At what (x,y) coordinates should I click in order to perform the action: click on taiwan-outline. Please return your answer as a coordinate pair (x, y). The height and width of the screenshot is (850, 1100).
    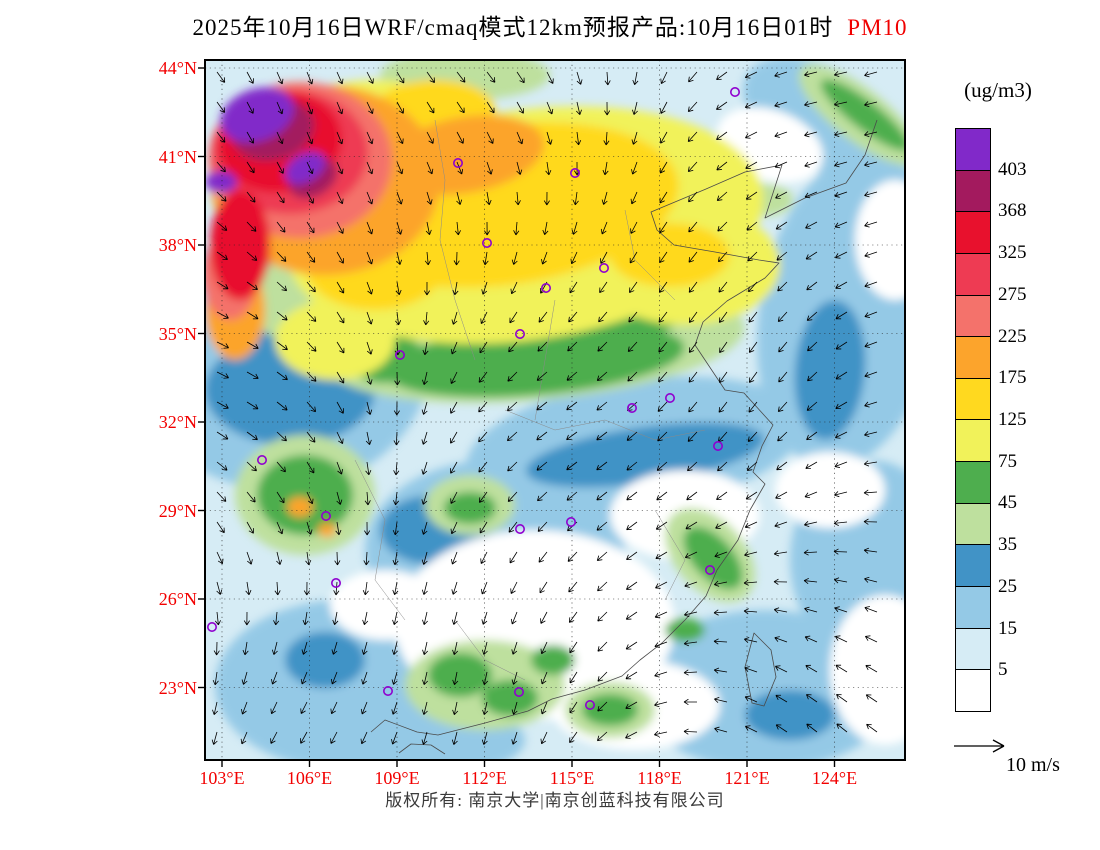
    Looking at the image, I should click on (760, 669).